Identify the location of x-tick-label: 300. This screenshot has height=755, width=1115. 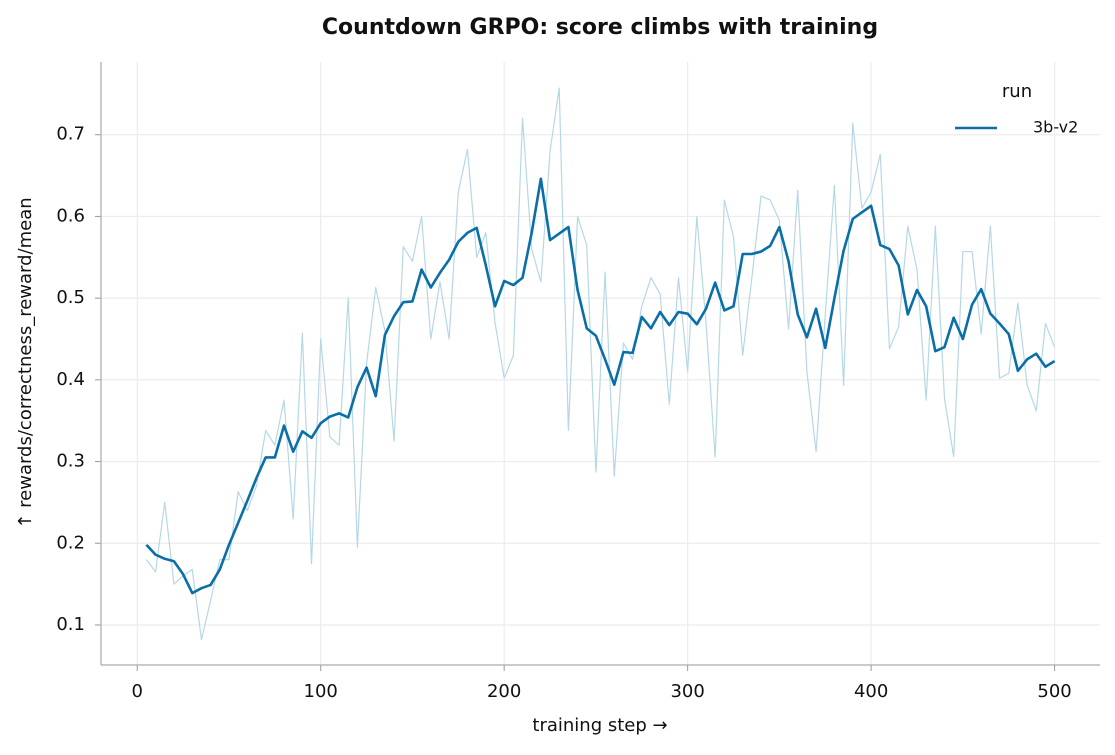
(687, 691).